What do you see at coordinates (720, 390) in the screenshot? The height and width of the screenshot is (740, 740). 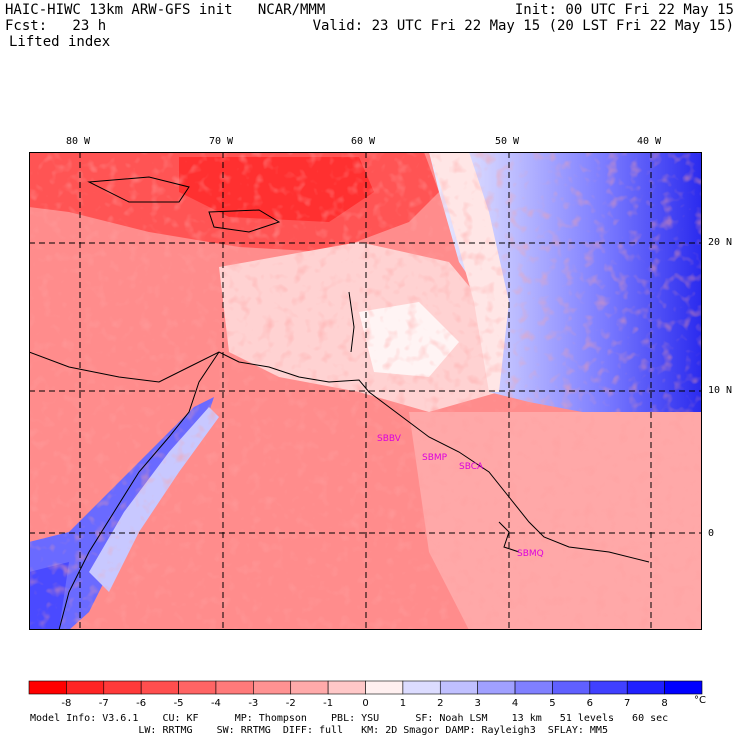 I see `lat-label-10n: 10 N` at bounding box center [720, 390].